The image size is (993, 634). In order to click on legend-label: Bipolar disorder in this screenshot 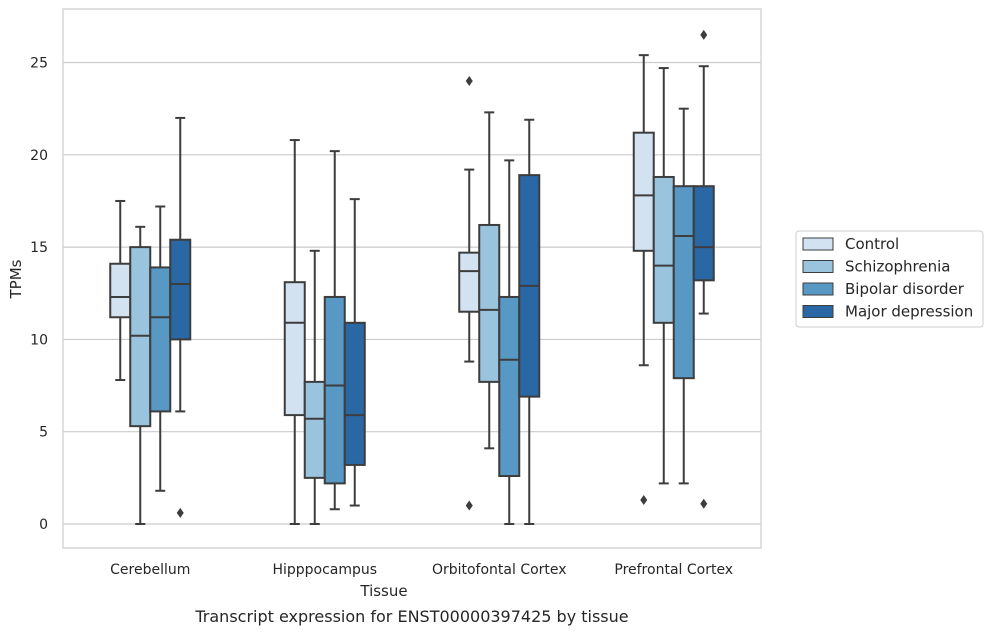, I will do `click(905, 289)`.